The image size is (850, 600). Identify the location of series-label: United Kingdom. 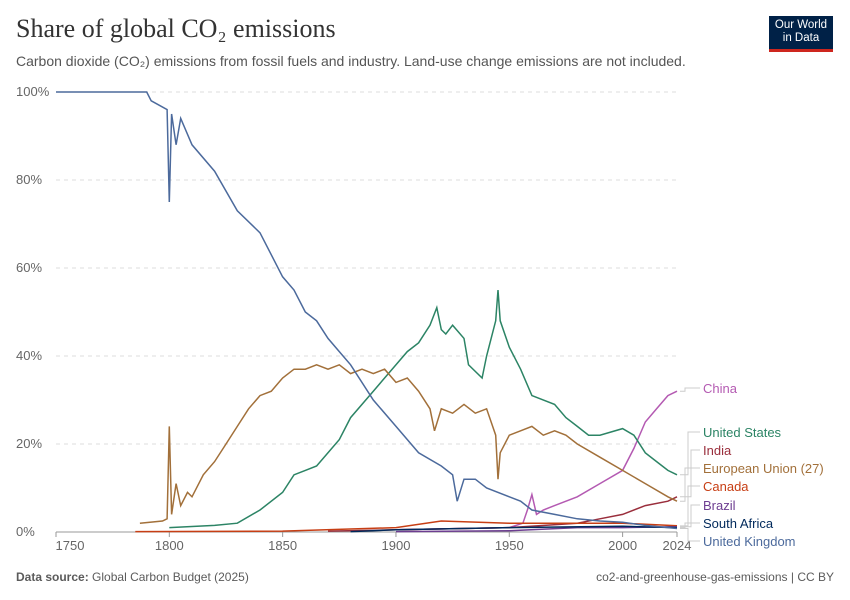
(749, 541).